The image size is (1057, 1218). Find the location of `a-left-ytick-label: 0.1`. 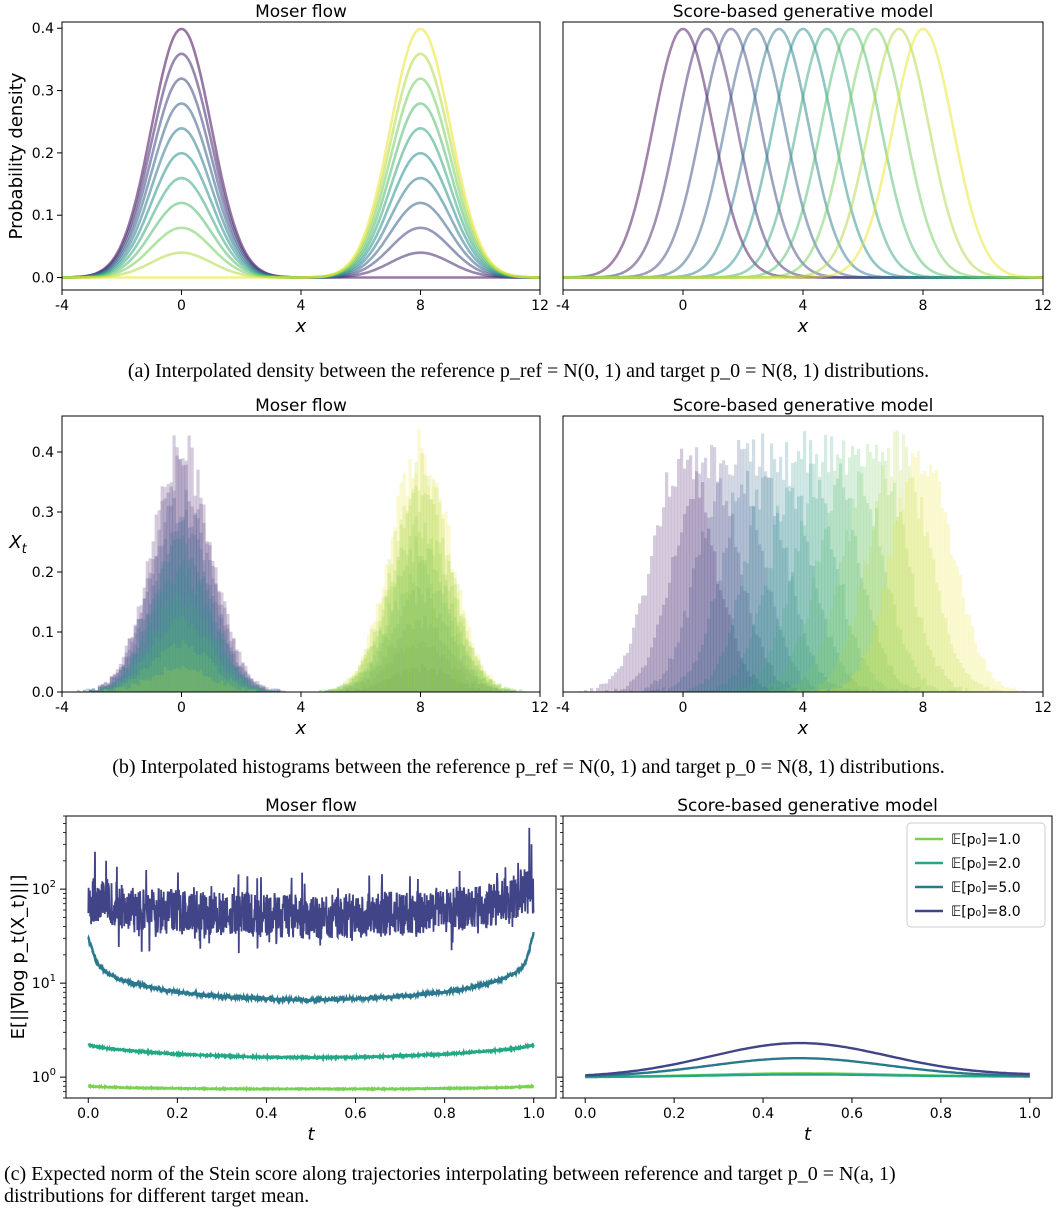

a-left-ytick-label: 0.1 is located at coordinates (43, 216).